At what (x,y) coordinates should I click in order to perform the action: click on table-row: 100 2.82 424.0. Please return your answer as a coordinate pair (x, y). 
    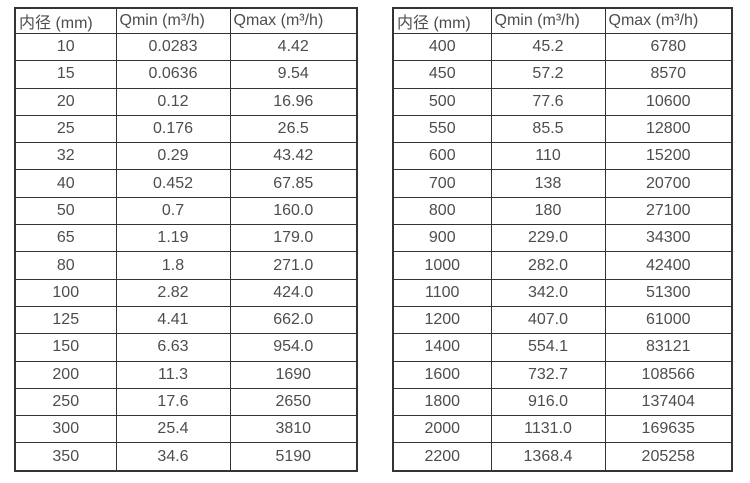
    Looking at the image, I should click on (186, 292).